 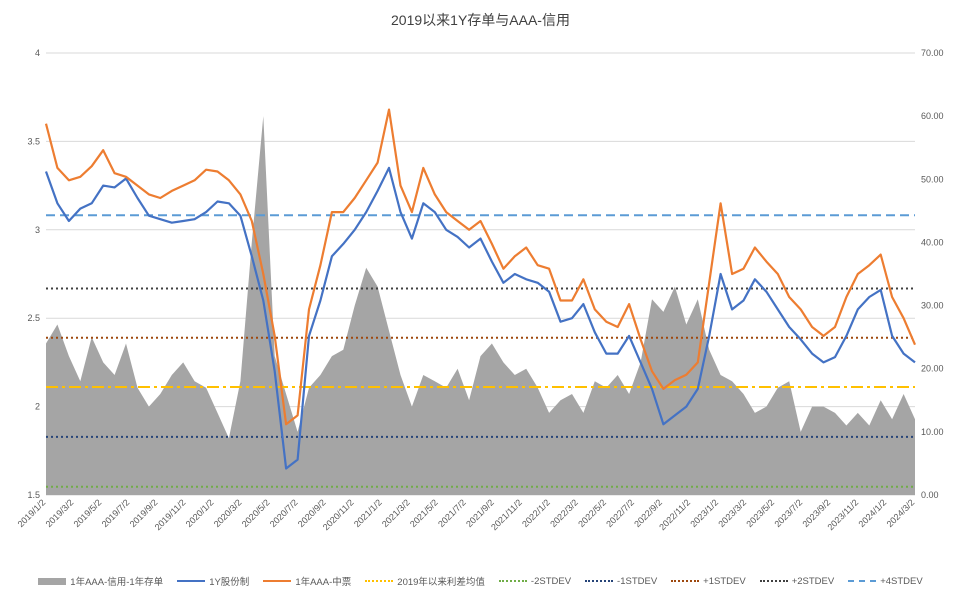 What do you see at coordinates (813, 581) in the screenshot?
I see `legend-label: +2STDEV` at bounding box center [813, 581].